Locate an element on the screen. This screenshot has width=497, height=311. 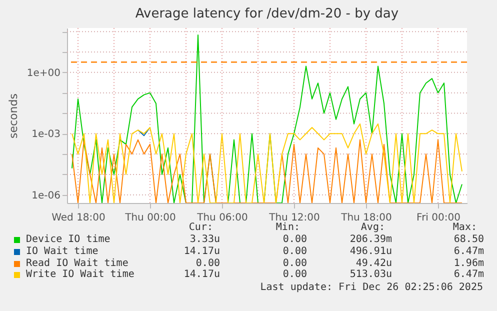
text: 68.50 is located at coordinates (469, 240).